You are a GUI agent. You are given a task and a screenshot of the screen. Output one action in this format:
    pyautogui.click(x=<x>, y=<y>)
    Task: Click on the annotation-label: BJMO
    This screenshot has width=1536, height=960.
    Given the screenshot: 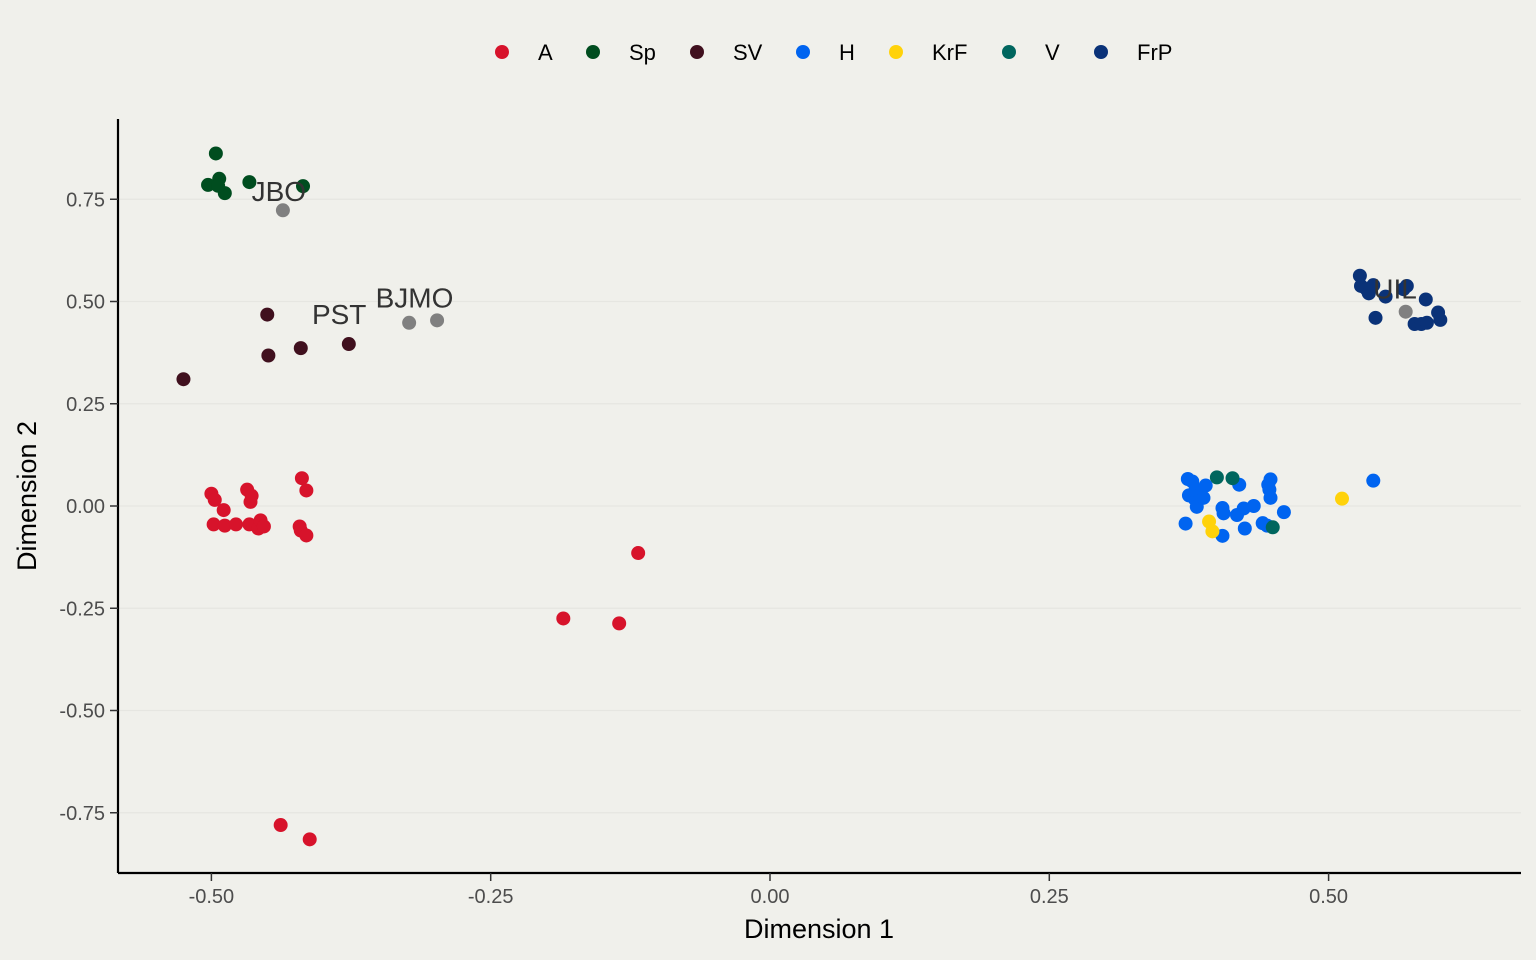 What is the action you would take?
    pyautogui.click(x=415, y=297)
    